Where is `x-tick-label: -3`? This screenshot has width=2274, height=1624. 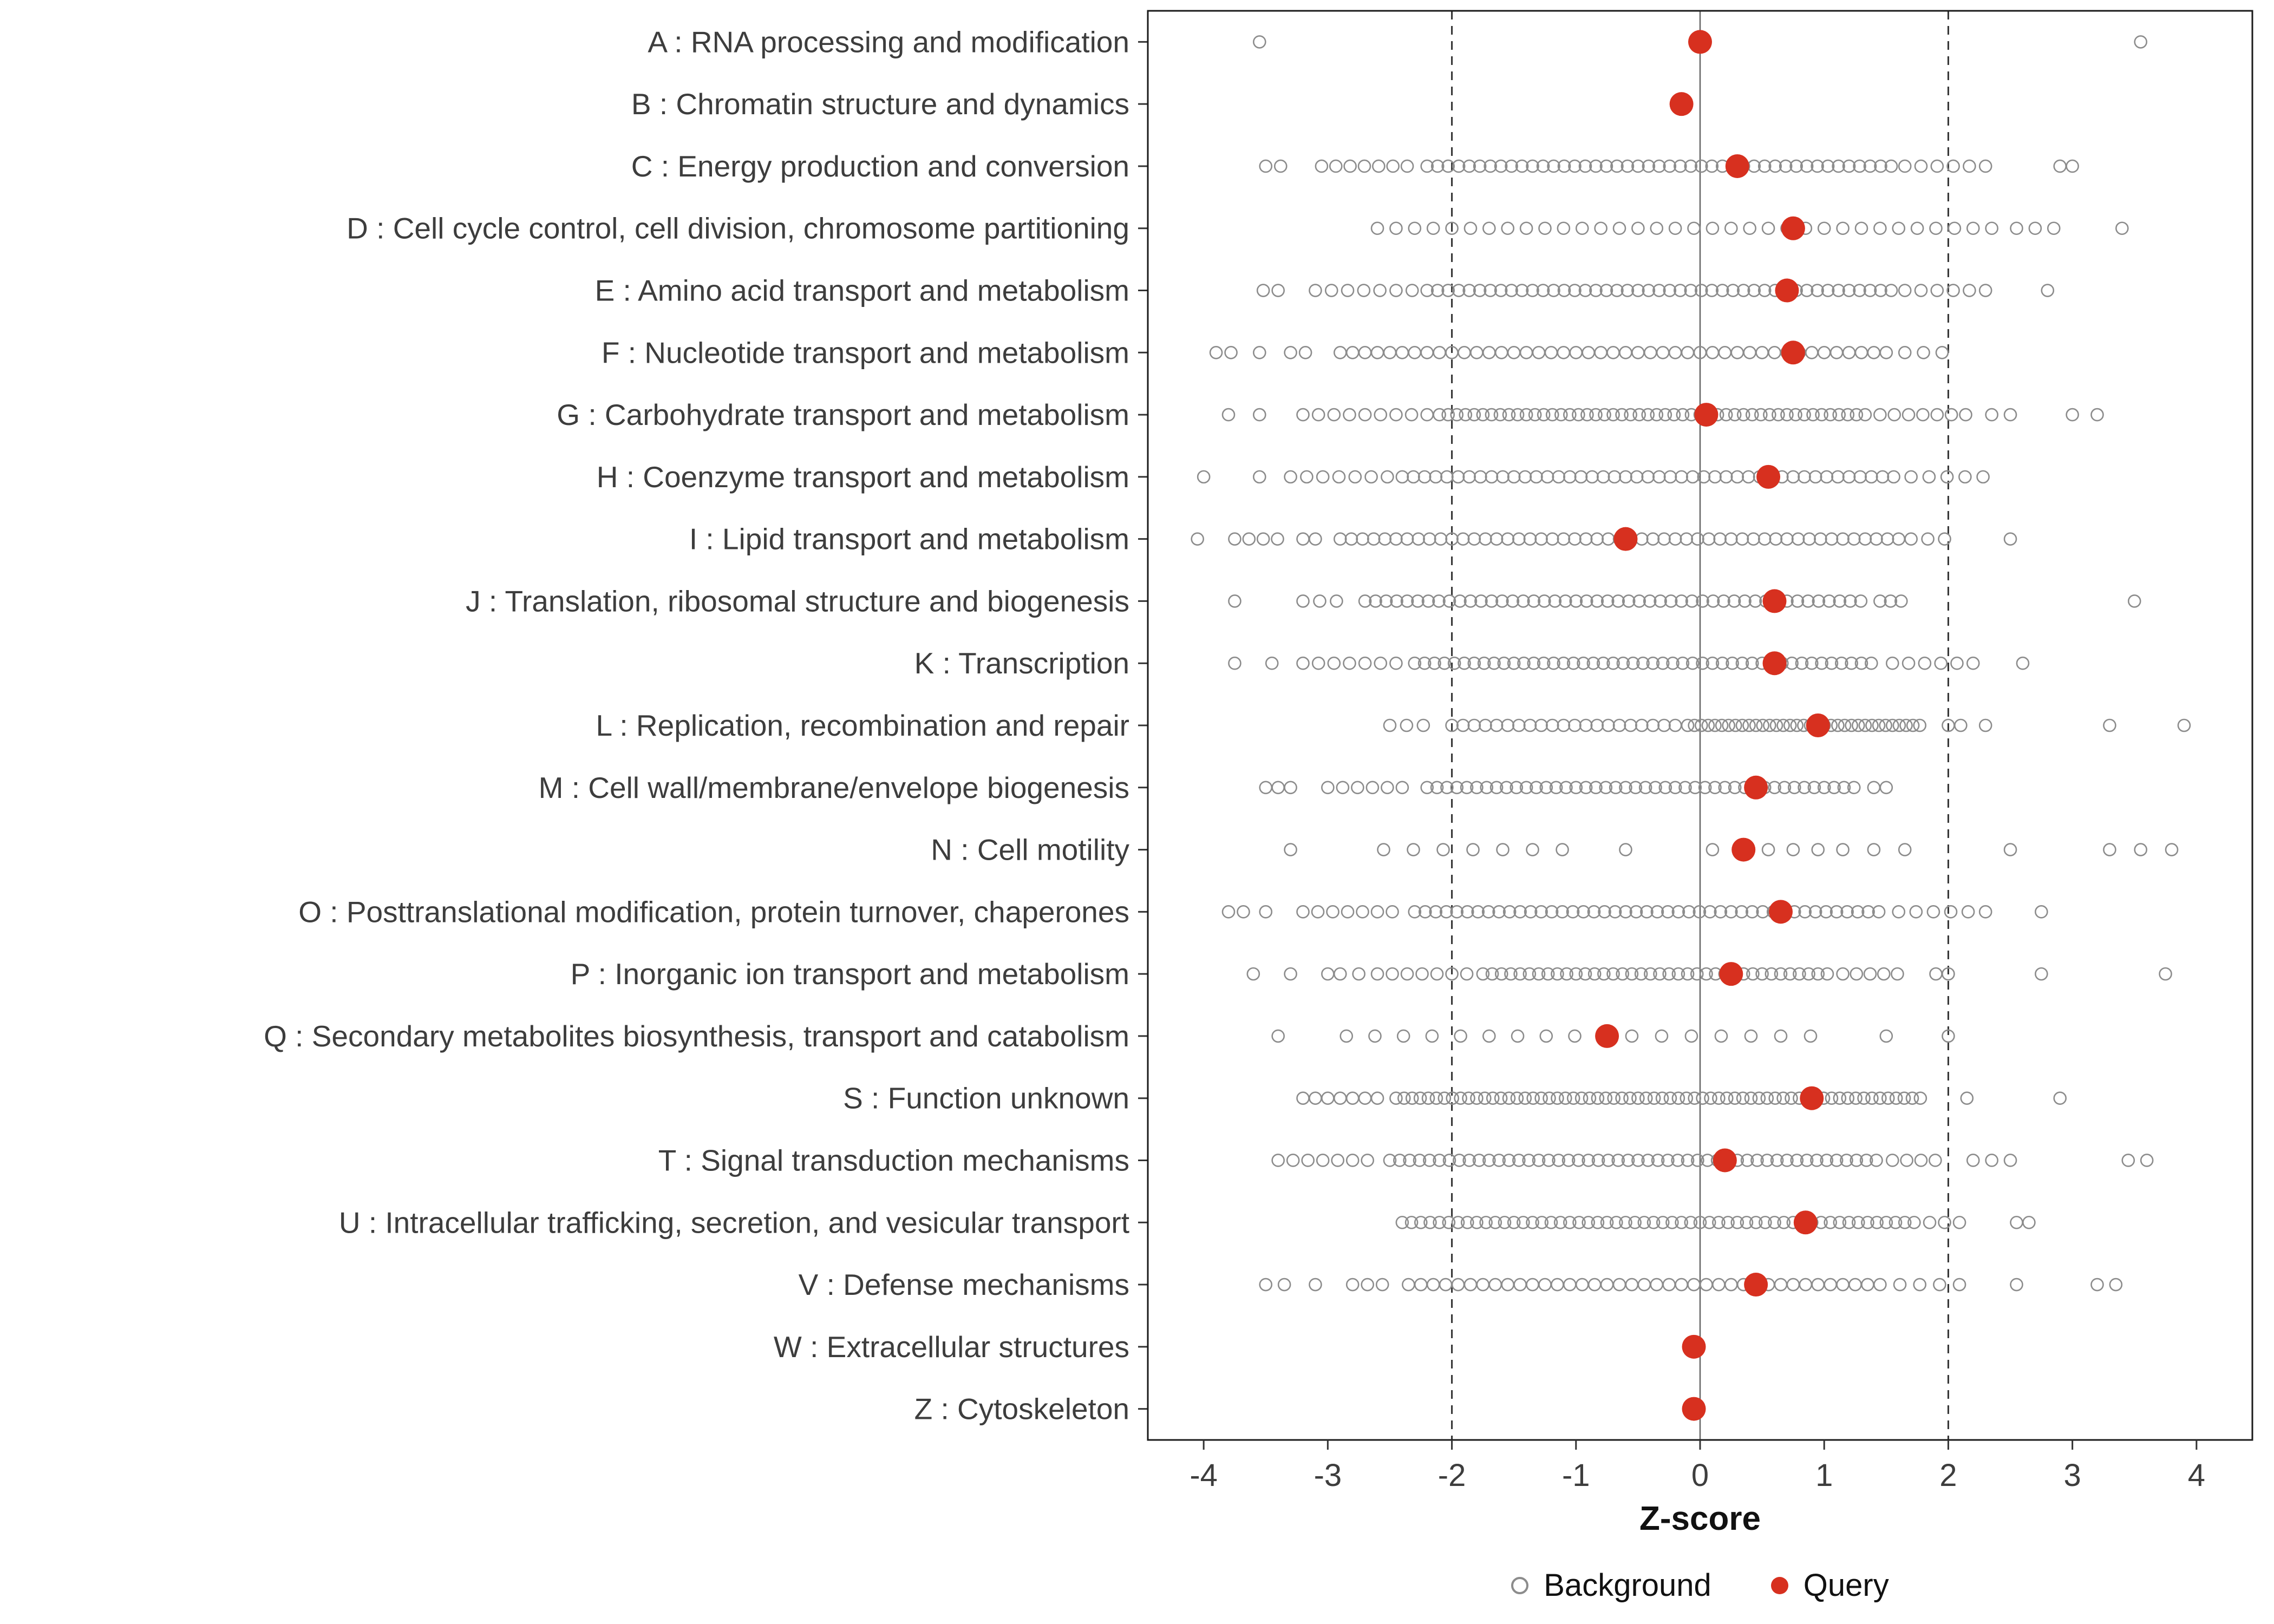
x-tick-label: -3 is located at coordinates (1328, 1475).